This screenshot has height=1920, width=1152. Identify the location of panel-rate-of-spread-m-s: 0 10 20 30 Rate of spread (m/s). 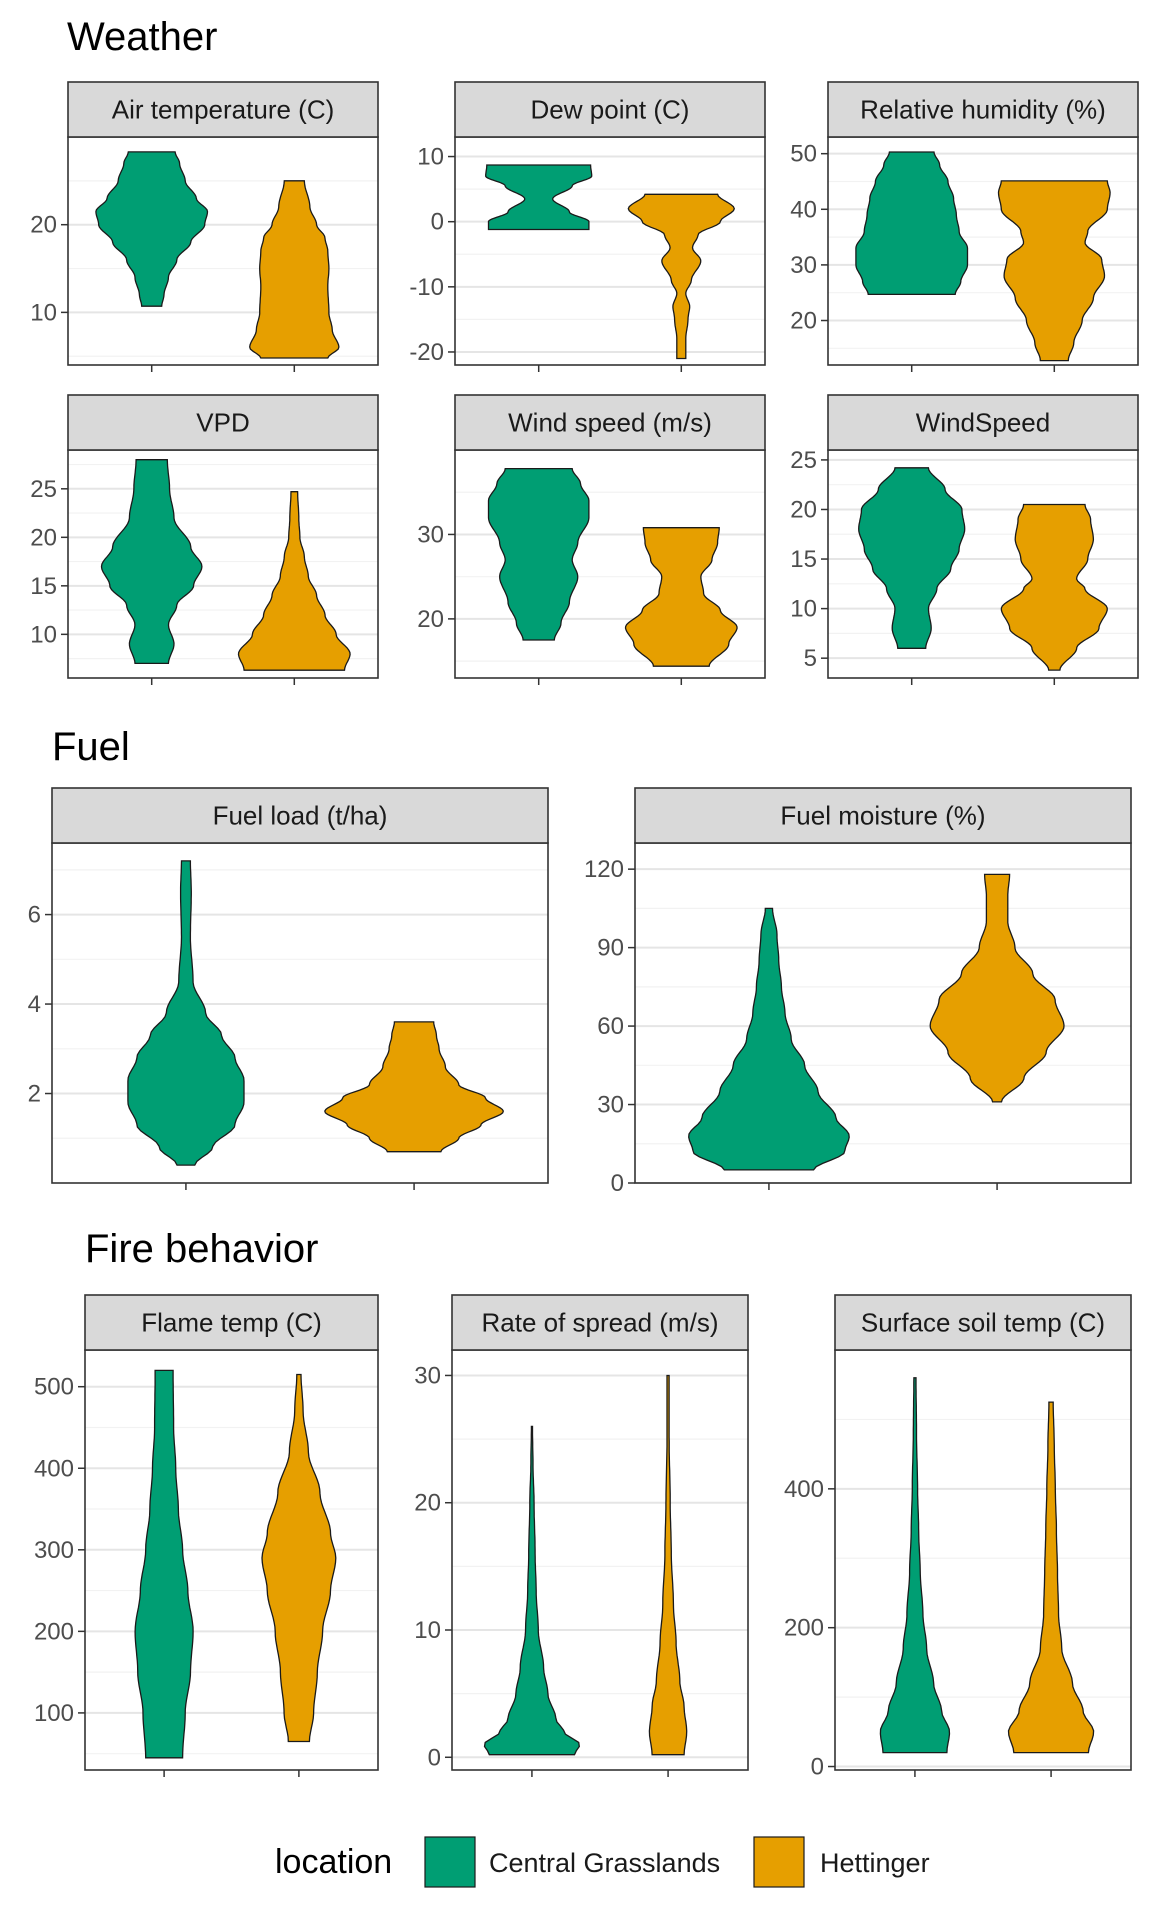
(581, 1535).